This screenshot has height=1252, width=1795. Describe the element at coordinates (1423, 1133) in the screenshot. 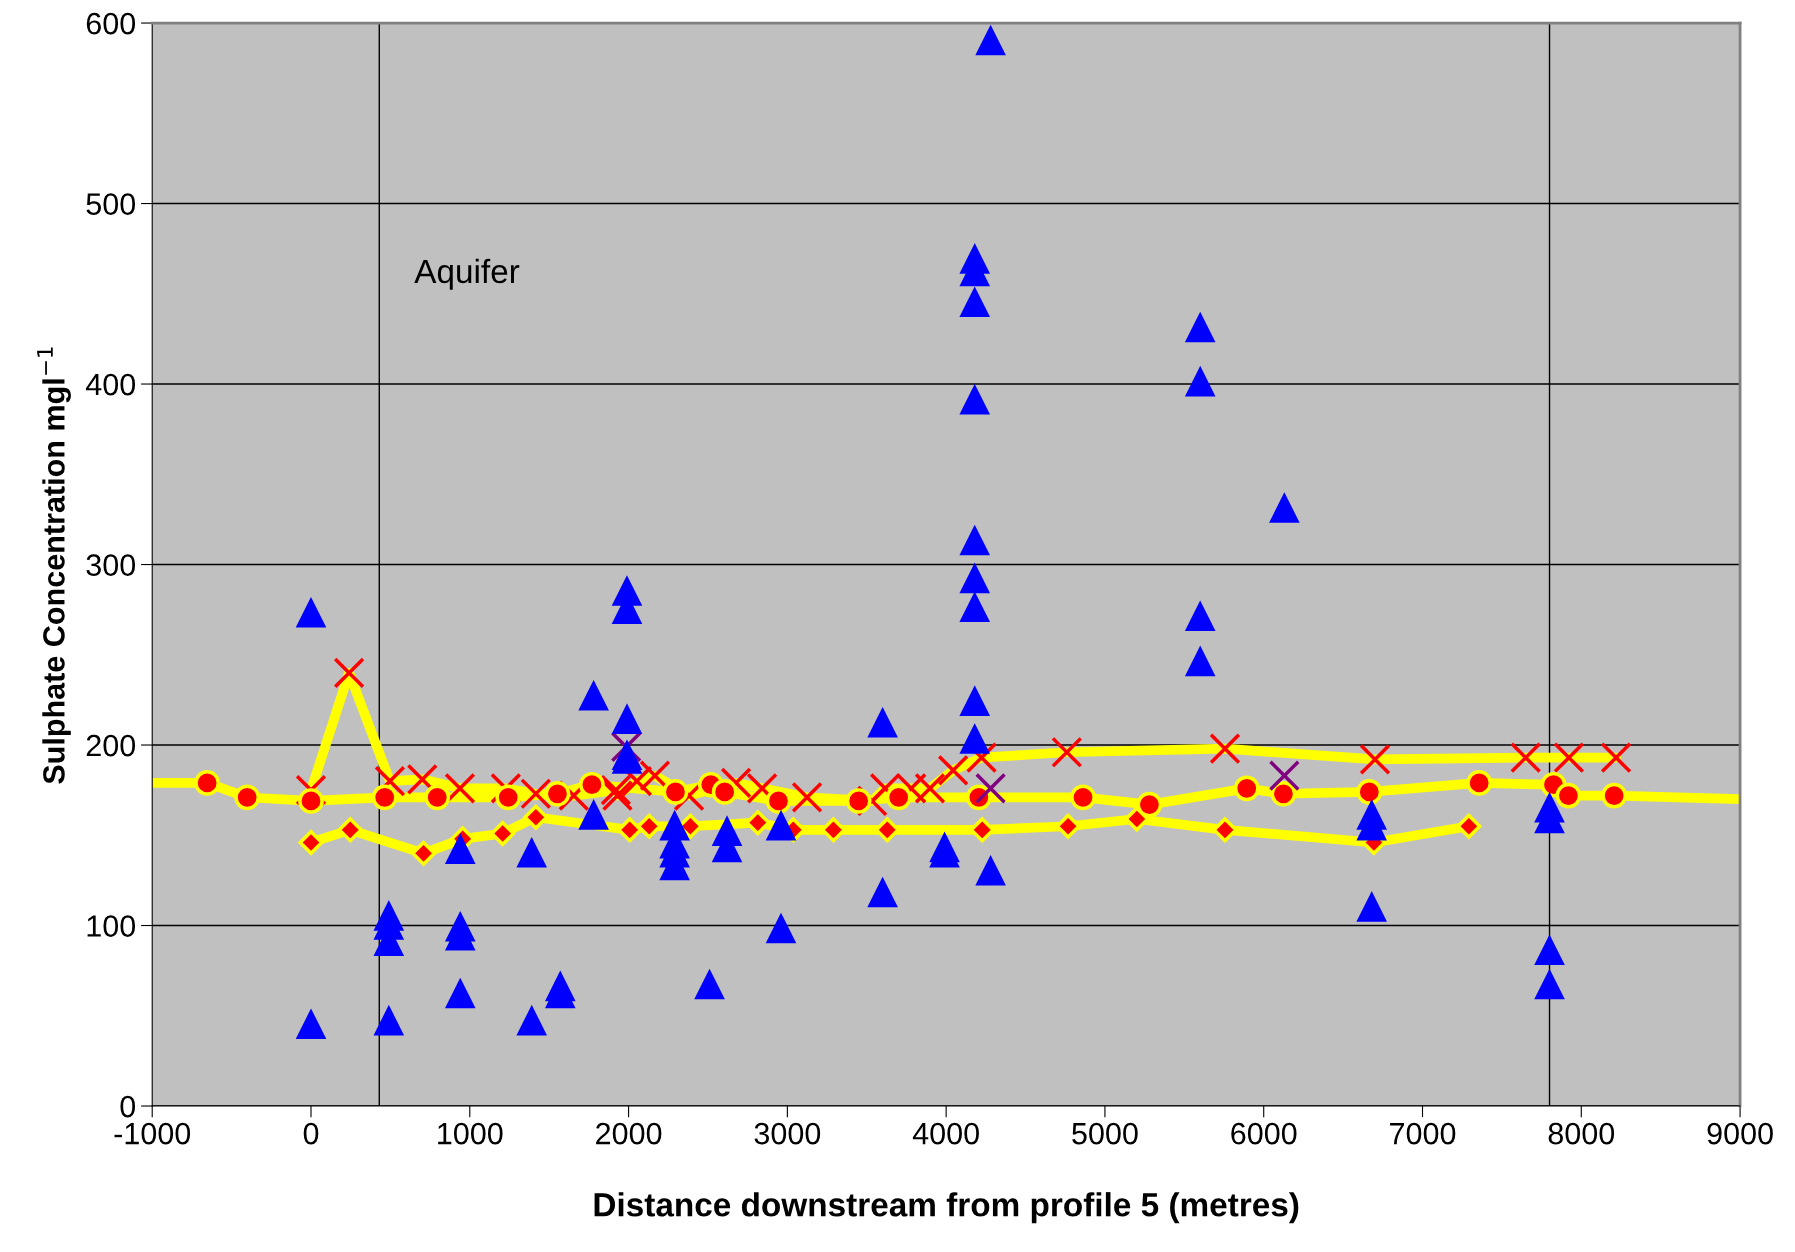

I see `x-tick-label: 7000` at that location.